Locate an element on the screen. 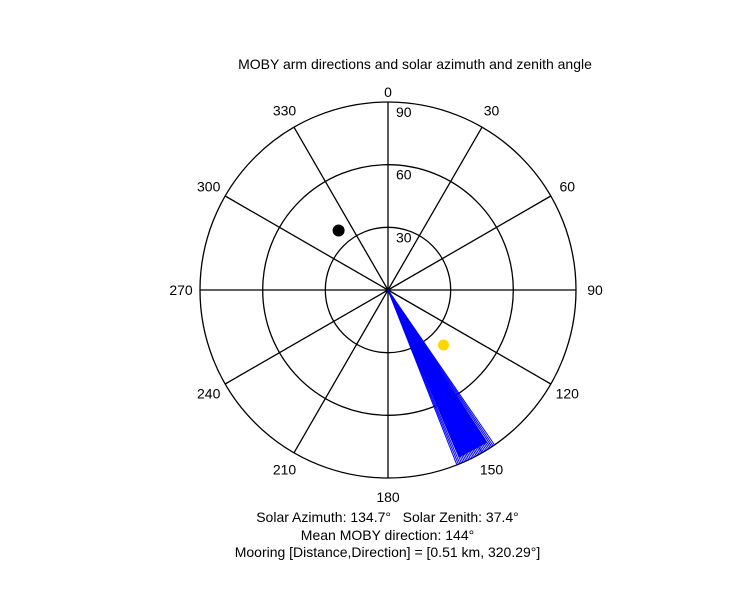 The height and width of the screenshot is (600, 750). angle-label-180: 180 is located at coordinates (388, 497).